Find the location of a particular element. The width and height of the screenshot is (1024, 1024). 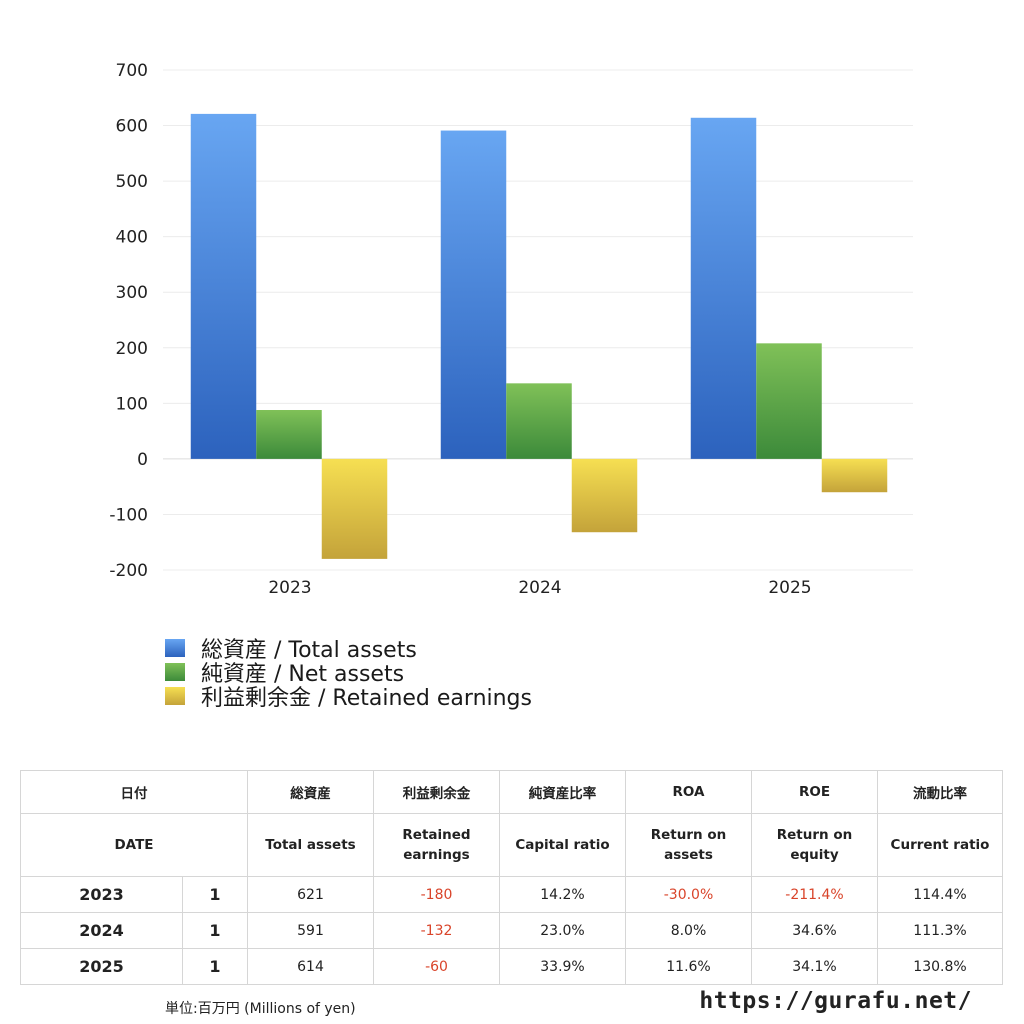

header-capital-ratio-ja: 純資産比率 is located at coordinates (562, 792).